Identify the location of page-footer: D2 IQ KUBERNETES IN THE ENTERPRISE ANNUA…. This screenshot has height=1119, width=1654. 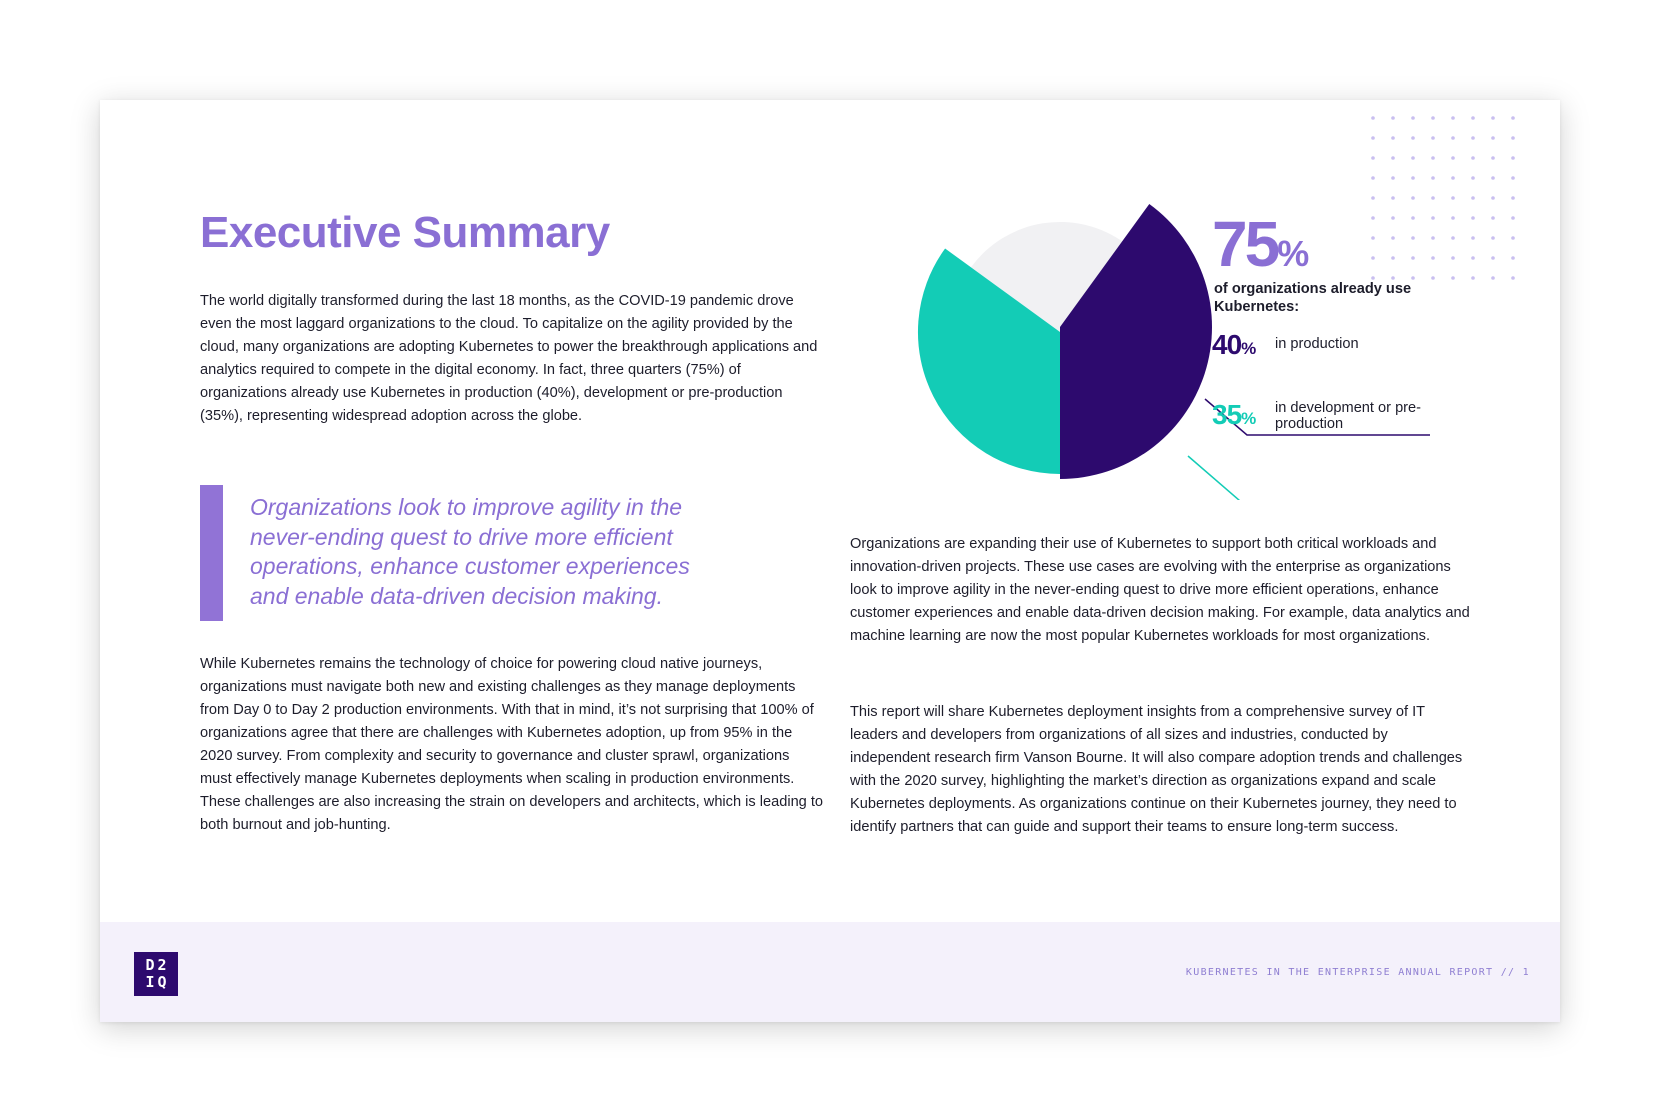
(830, 972).